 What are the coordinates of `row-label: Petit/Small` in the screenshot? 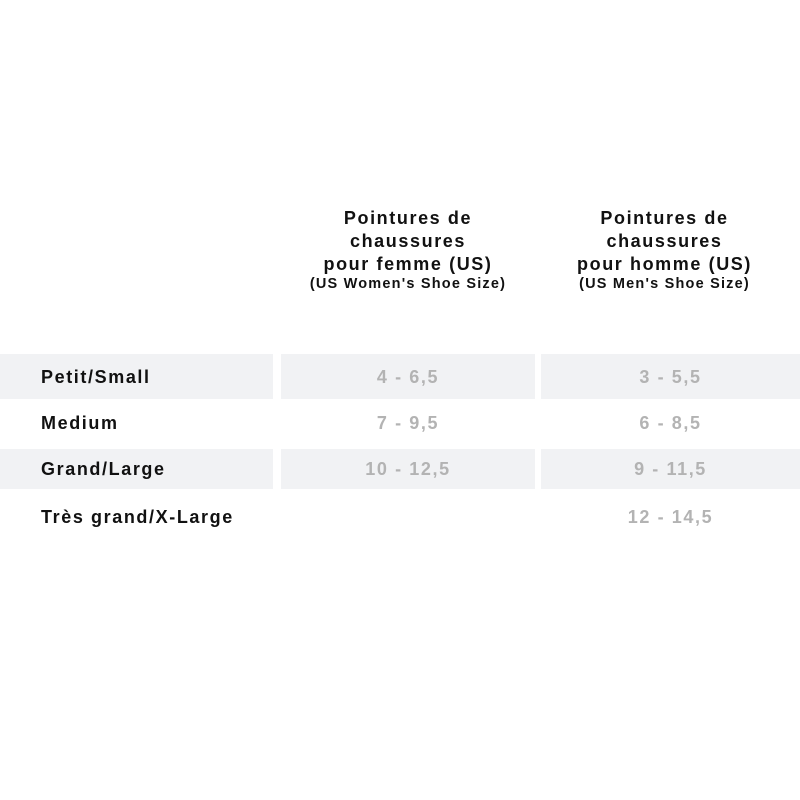 It's located at (96, 377).